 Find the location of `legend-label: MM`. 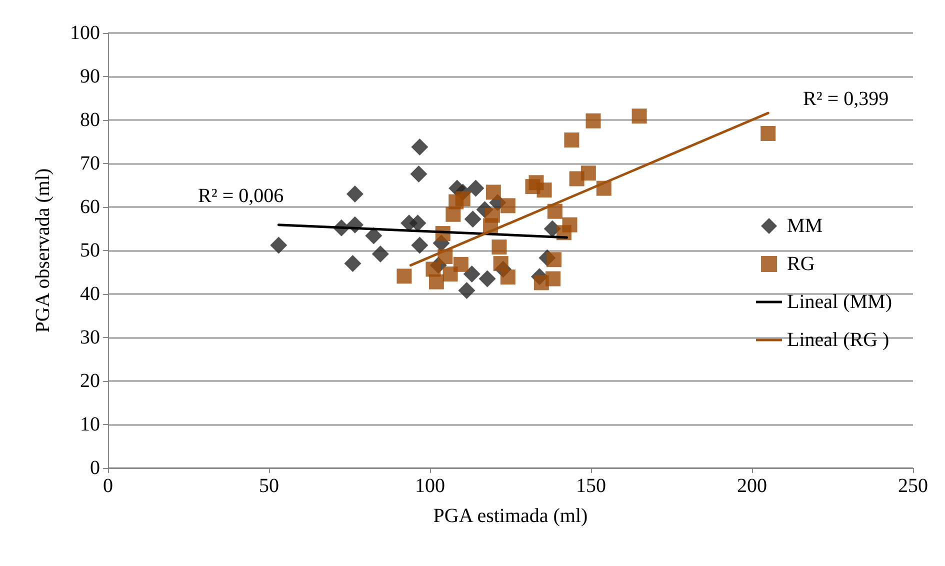

legend-label: MM is located at coordinates (805, 226).